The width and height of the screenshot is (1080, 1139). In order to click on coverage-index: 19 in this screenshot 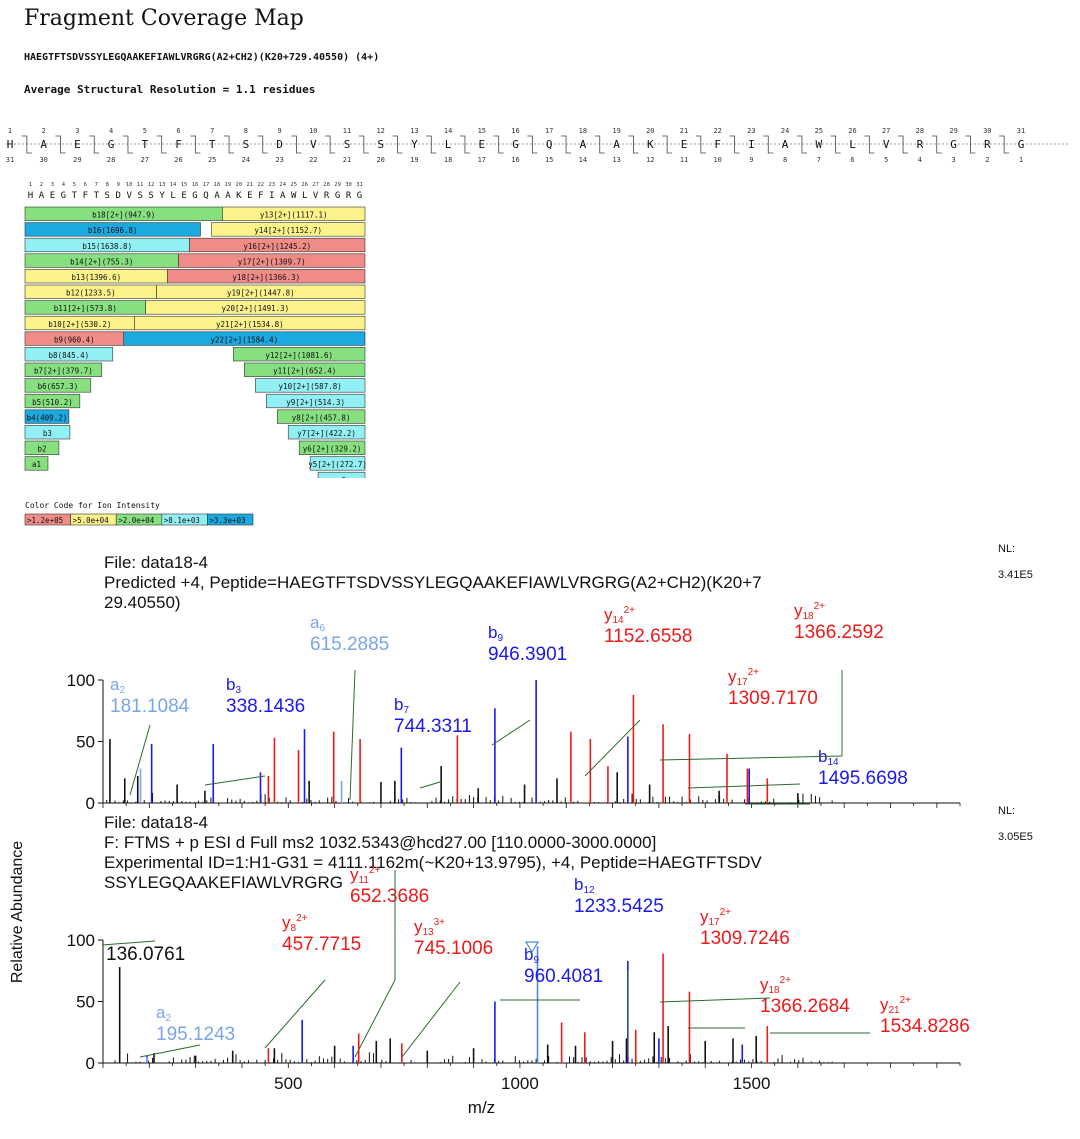, I will do `click(228, 185)`.